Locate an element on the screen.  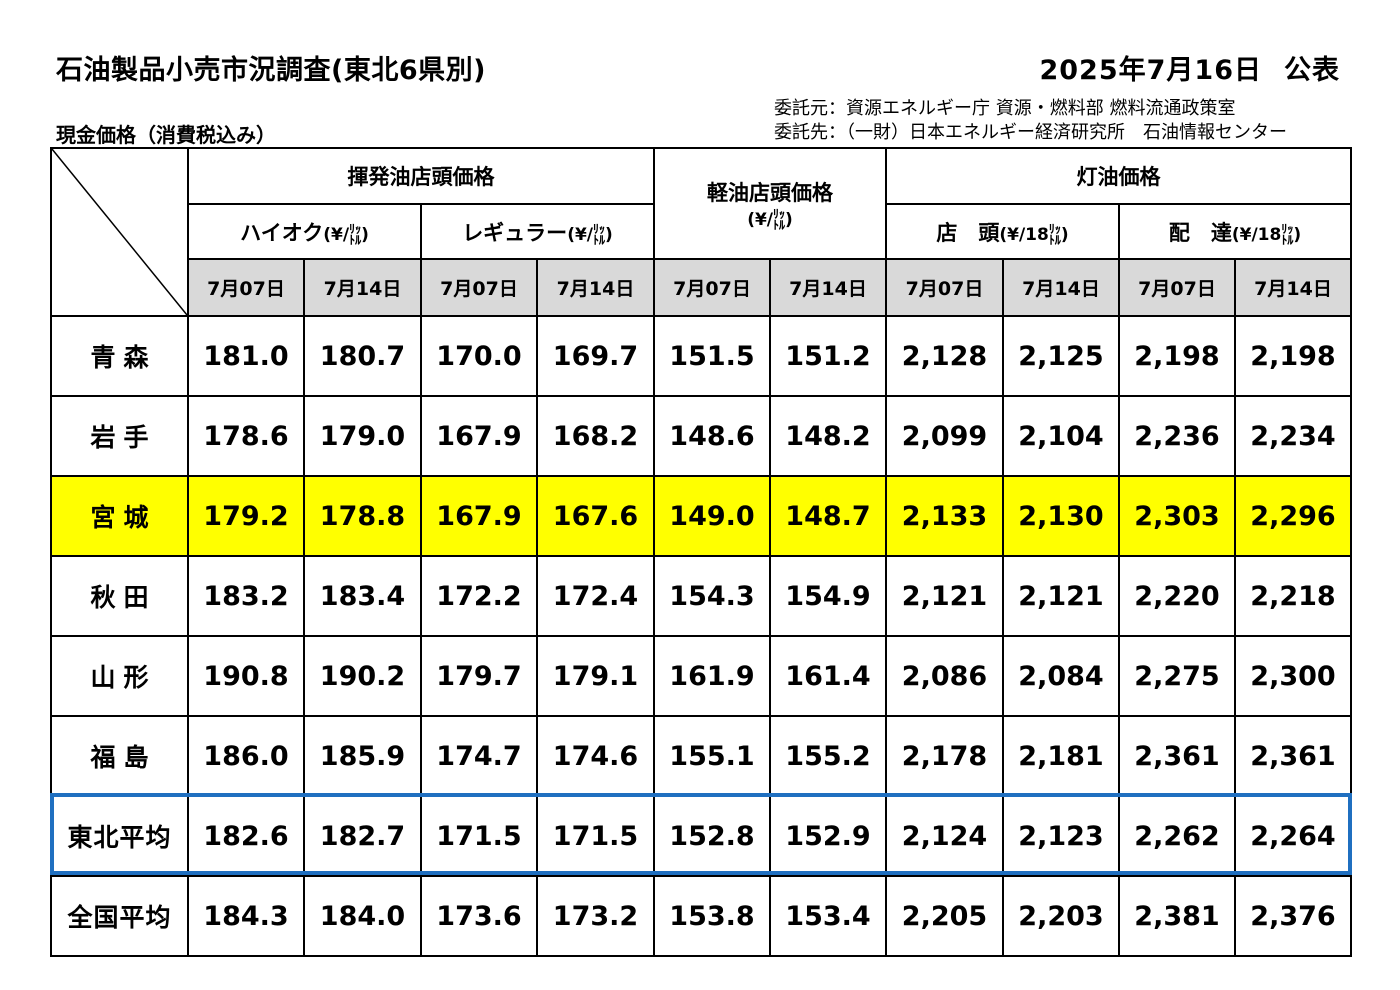
prefecture-name: 秋田 is located at coordinates (119, 596).